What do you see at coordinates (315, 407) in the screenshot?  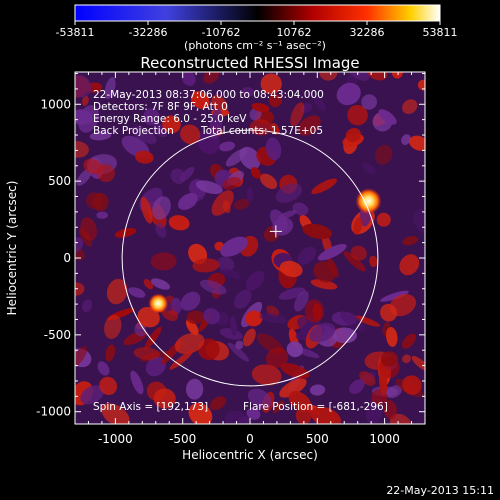 I see `annotation-flare-position: Flare Position = [-681,-296]` at bounding box center [315, 407].